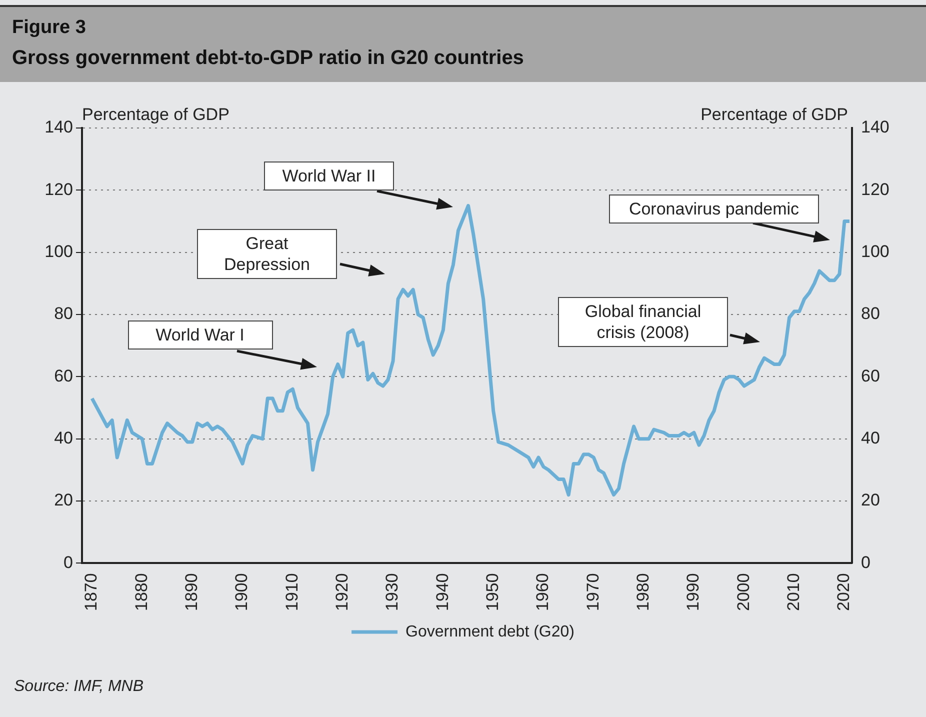  I want to click on x-tick-label: 2010, so click(793, 592).